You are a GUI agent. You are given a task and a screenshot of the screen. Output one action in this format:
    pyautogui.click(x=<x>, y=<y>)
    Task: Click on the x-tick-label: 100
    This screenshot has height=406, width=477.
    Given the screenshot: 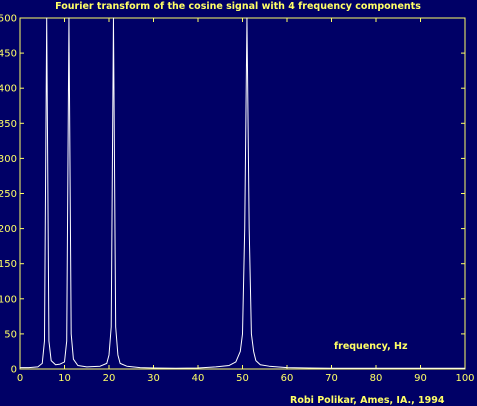 What is the action you would take?
    pyautogui.click(x=464, y=378)
    